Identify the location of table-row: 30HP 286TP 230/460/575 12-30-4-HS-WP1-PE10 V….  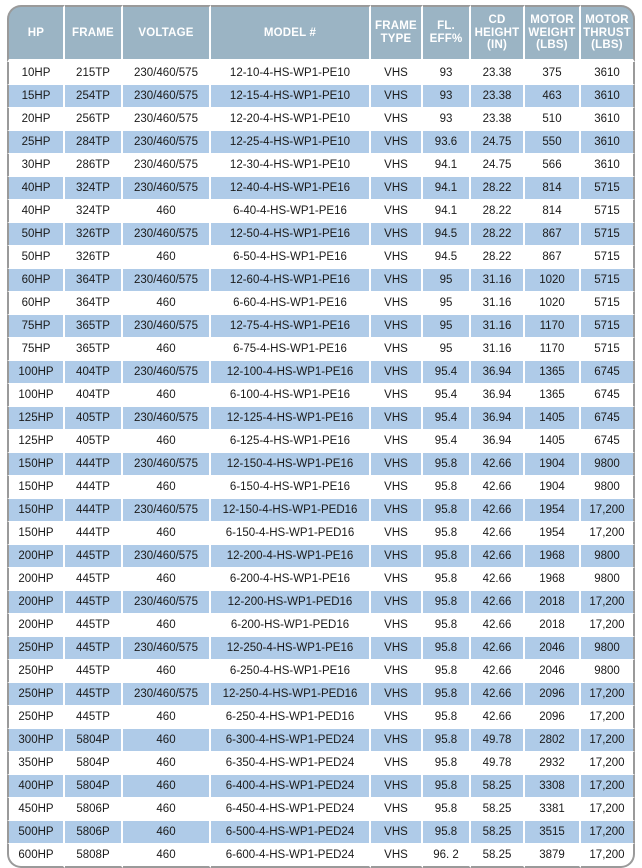
(321, 165).